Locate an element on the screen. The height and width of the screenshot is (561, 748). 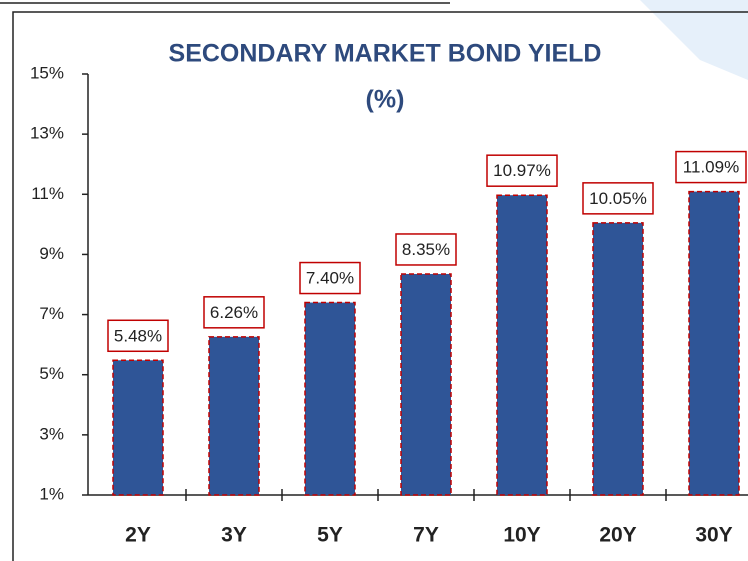
value-label: 6.26% is located at coordinates (234, 312).